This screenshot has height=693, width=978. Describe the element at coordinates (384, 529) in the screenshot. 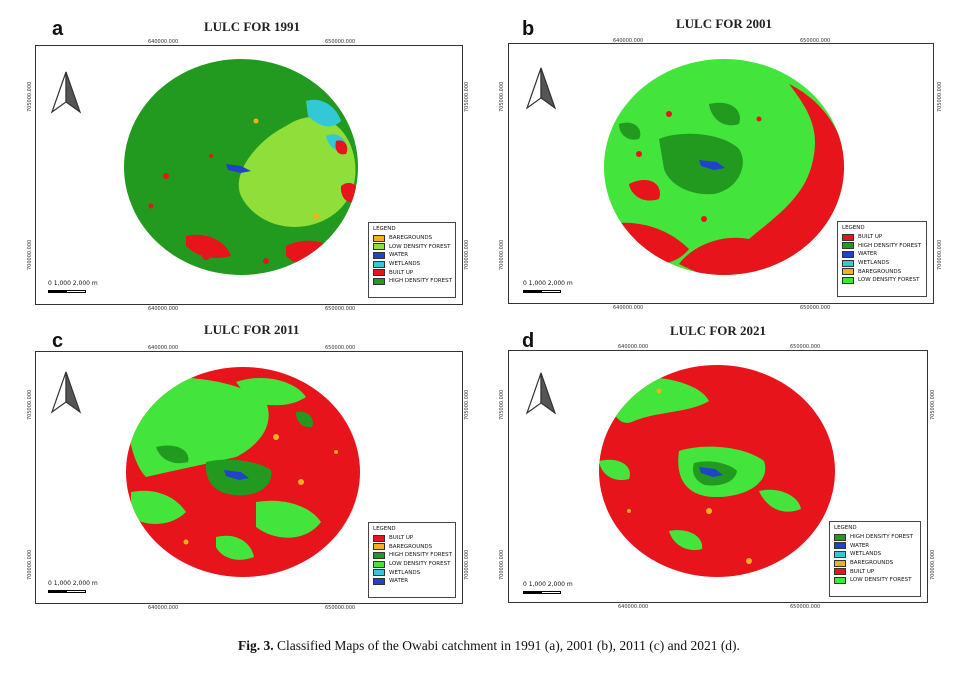

I see `legend-title: LEGEND` at that location.